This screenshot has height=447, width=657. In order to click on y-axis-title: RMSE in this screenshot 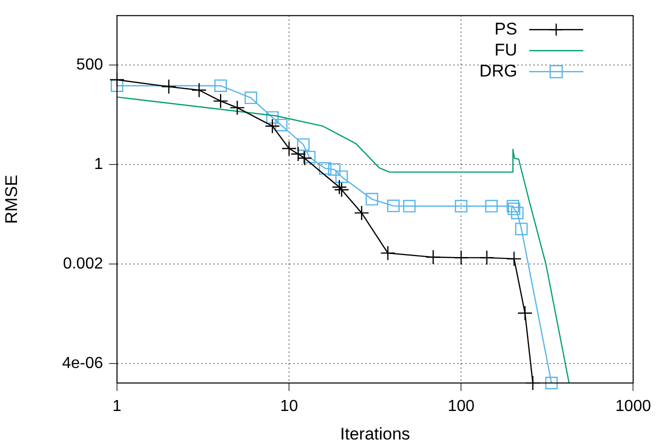, I will do `click(11, 199)`.